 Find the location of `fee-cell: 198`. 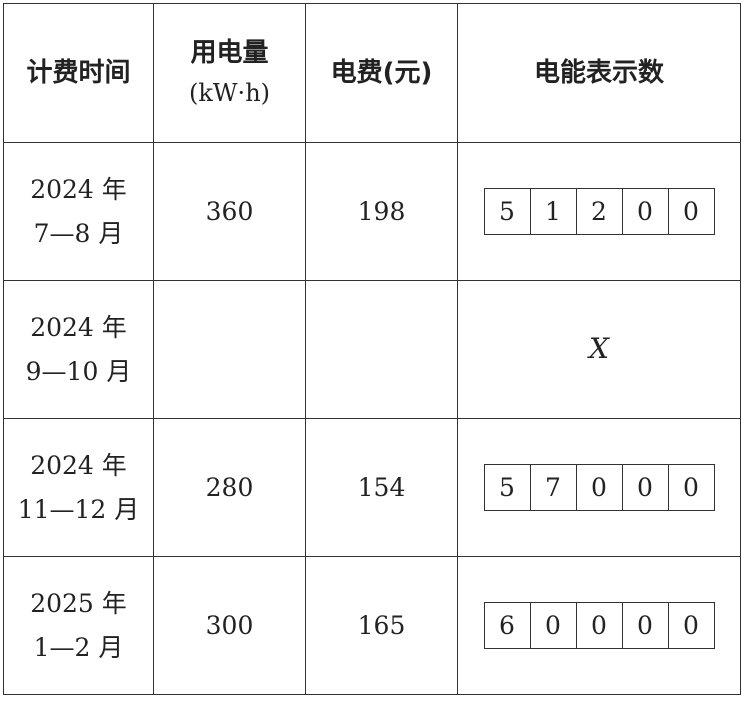

fee-cell: 198 is located at coordinates (381, 211).